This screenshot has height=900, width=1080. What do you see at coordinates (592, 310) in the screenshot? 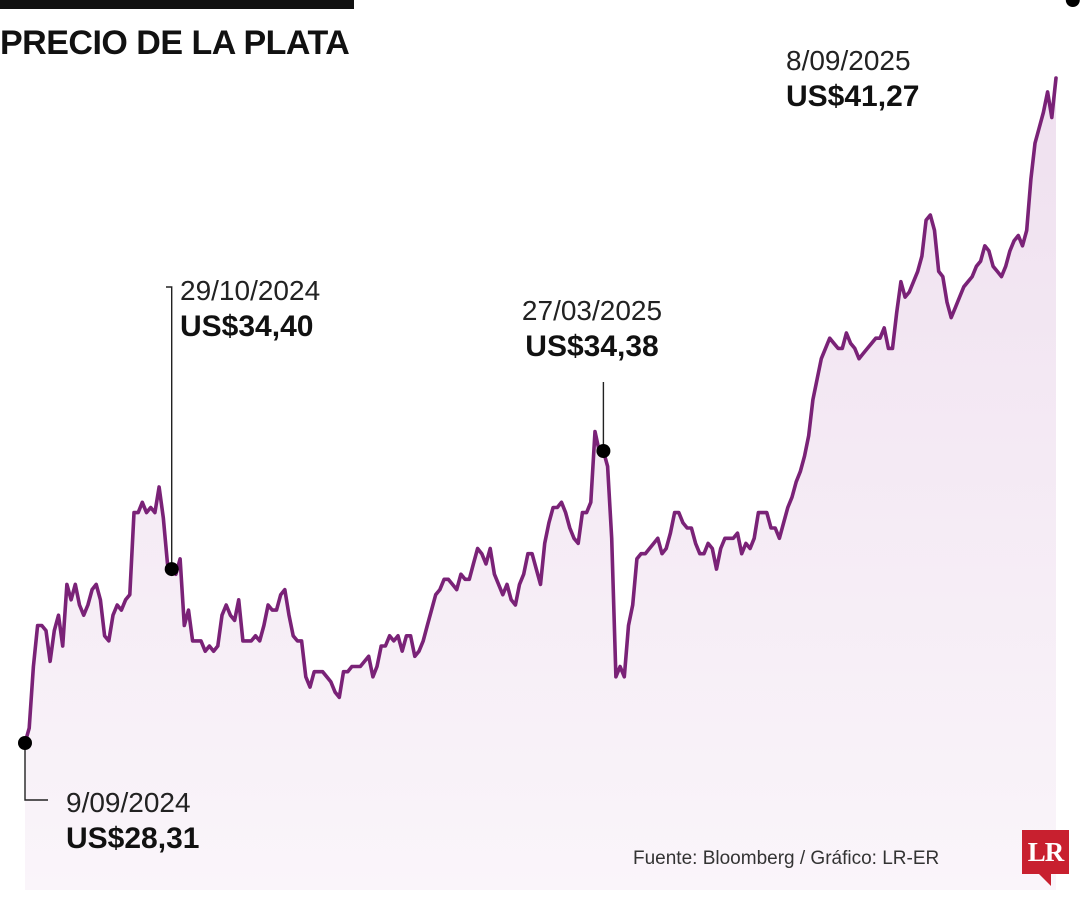
I see `annotation-date: 27/03/2025` at bounding box center [592, 310].